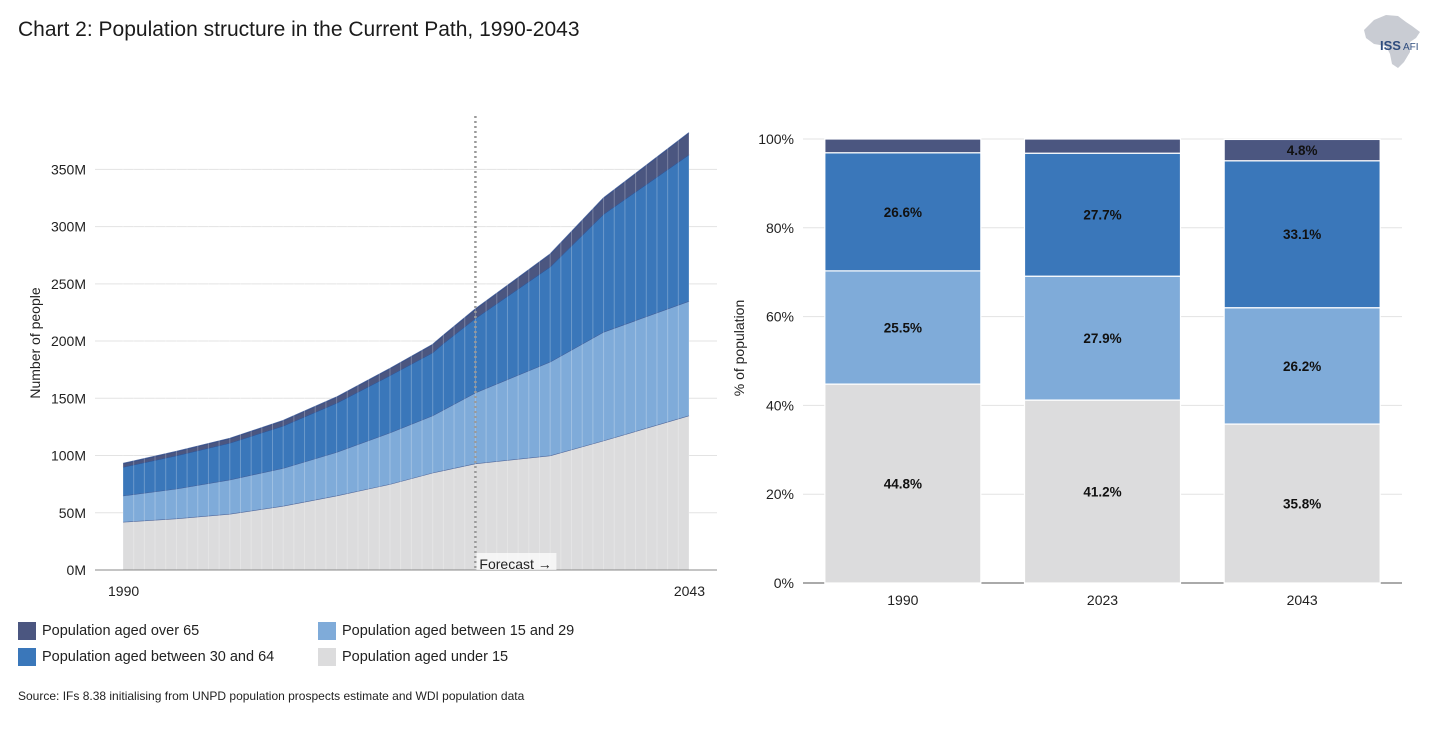  Describe the element at coordinates (780, 405) in the screenshot. I see `y-tick-label: 40%` at that location.